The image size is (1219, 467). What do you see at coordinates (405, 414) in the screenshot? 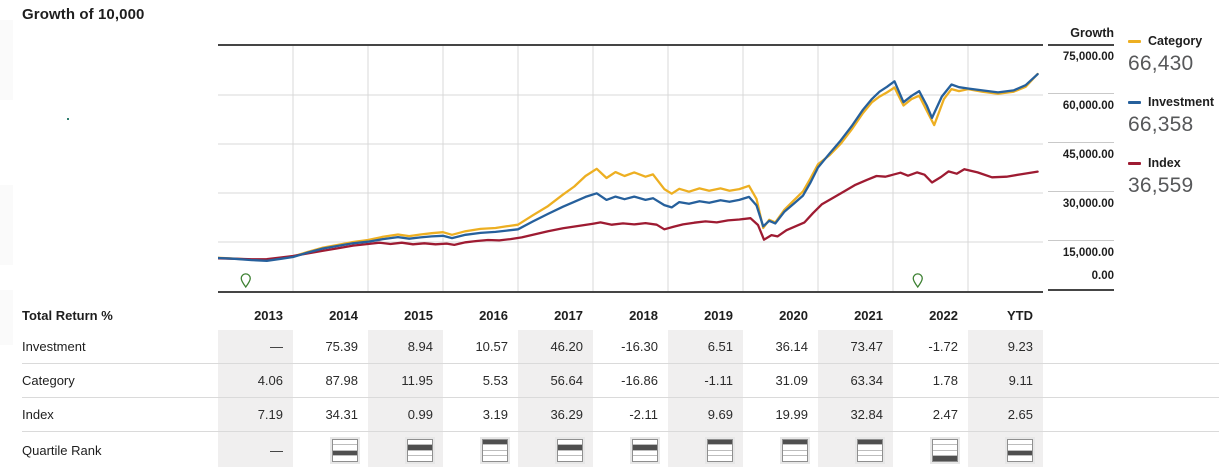
I see `return-value: 0.99` at bounding box center [405, 414].